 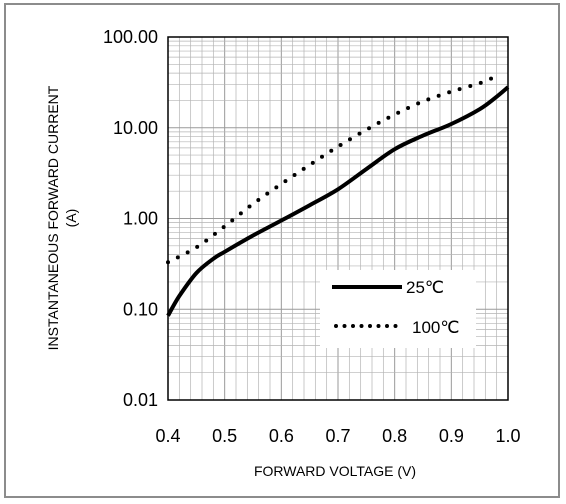 What do you see at coordinates (140, 309) in the screenshot?
I see `y-tick-label: 0.10` at bounding box center [140, 309].